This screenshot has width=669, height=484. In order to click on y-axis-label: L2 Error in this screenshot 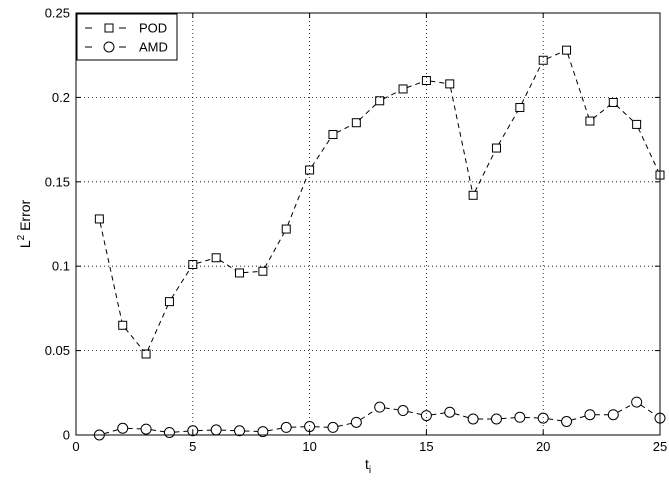, I will do `click(24, 223)`.